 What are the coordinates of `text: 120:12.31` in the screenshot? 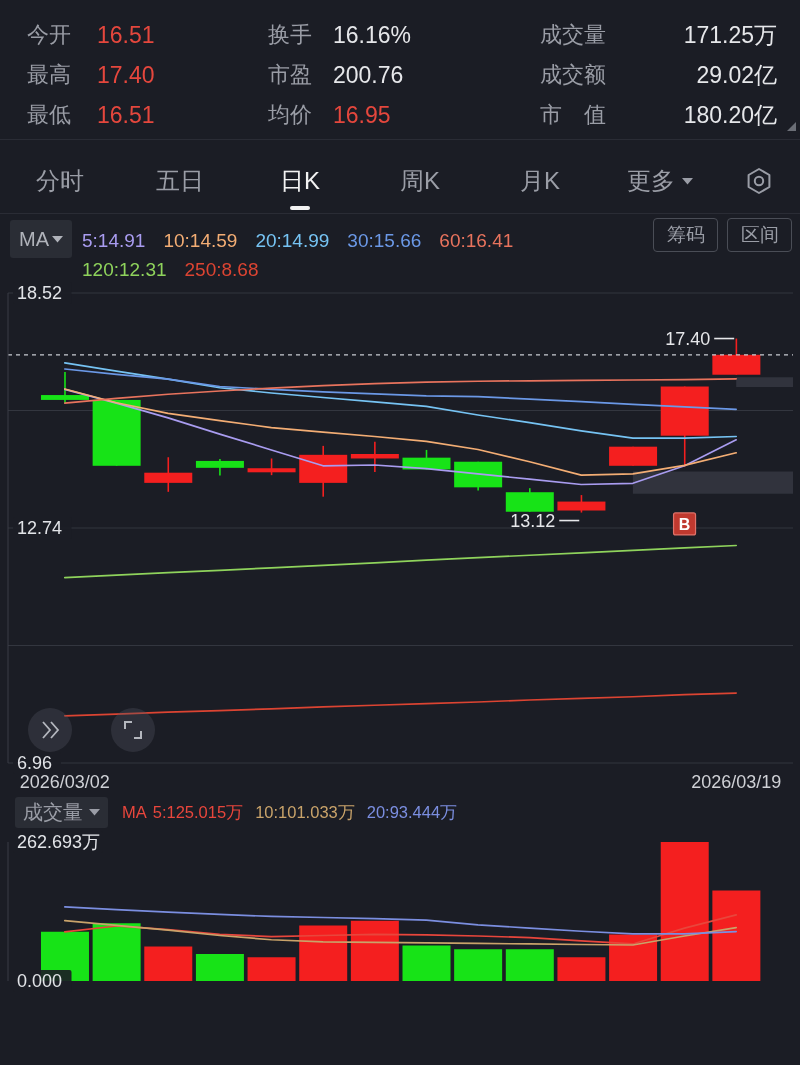 It's located at (124, 270).